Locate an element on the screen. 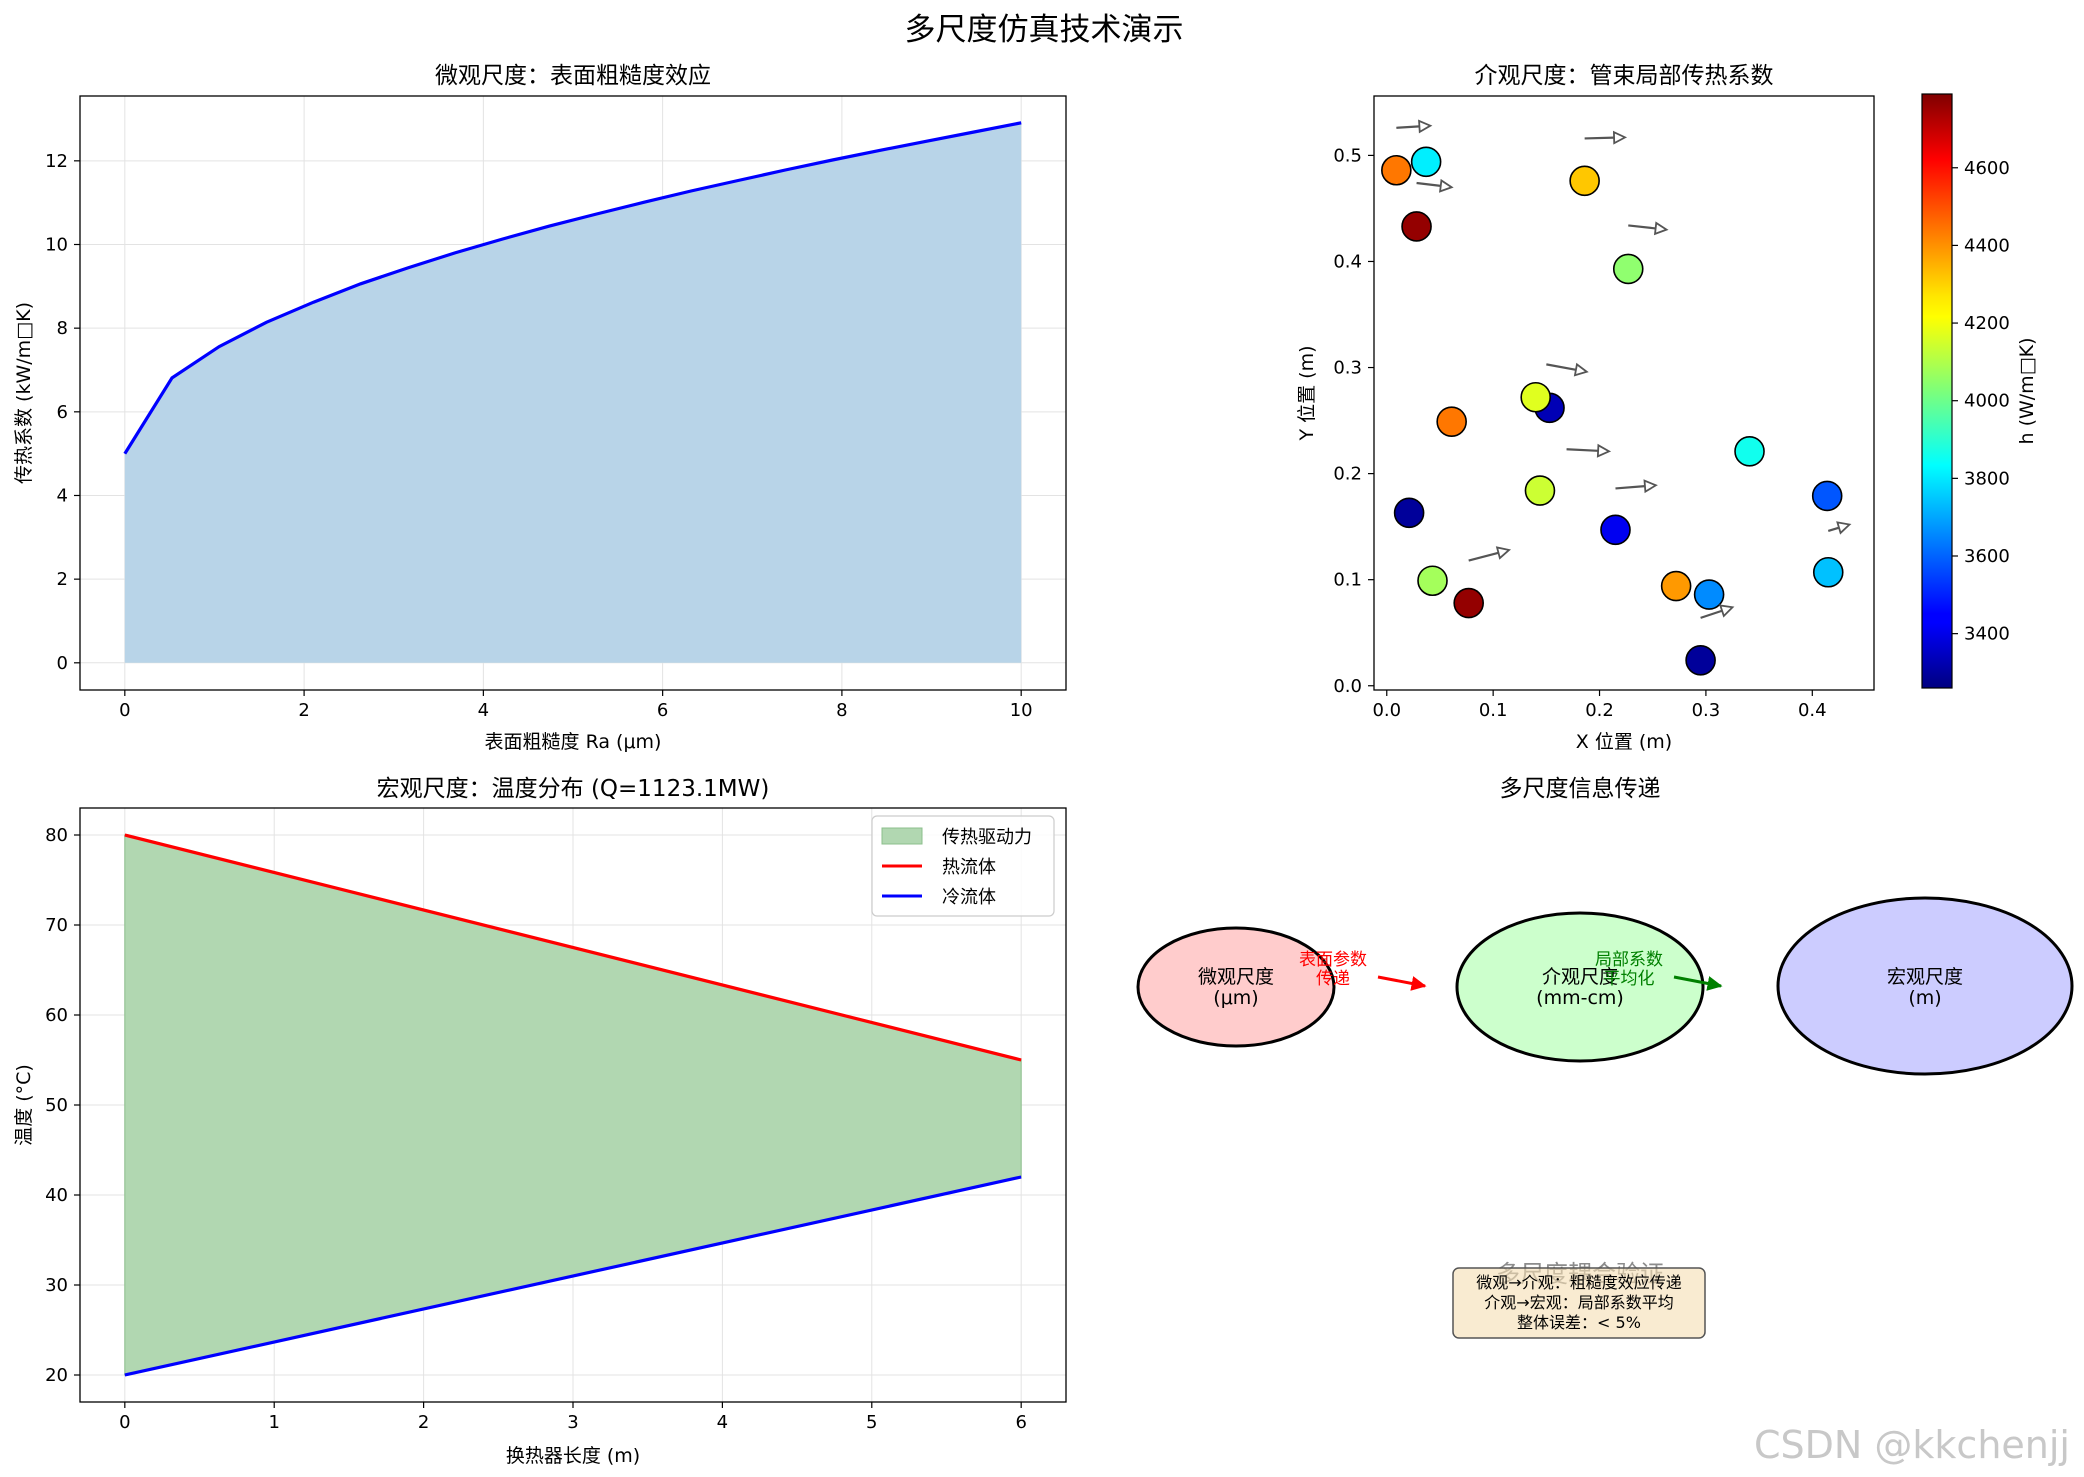  arrow-meso-to-macro: 局部系数 平均化 is located at coordinates (1659, 970).